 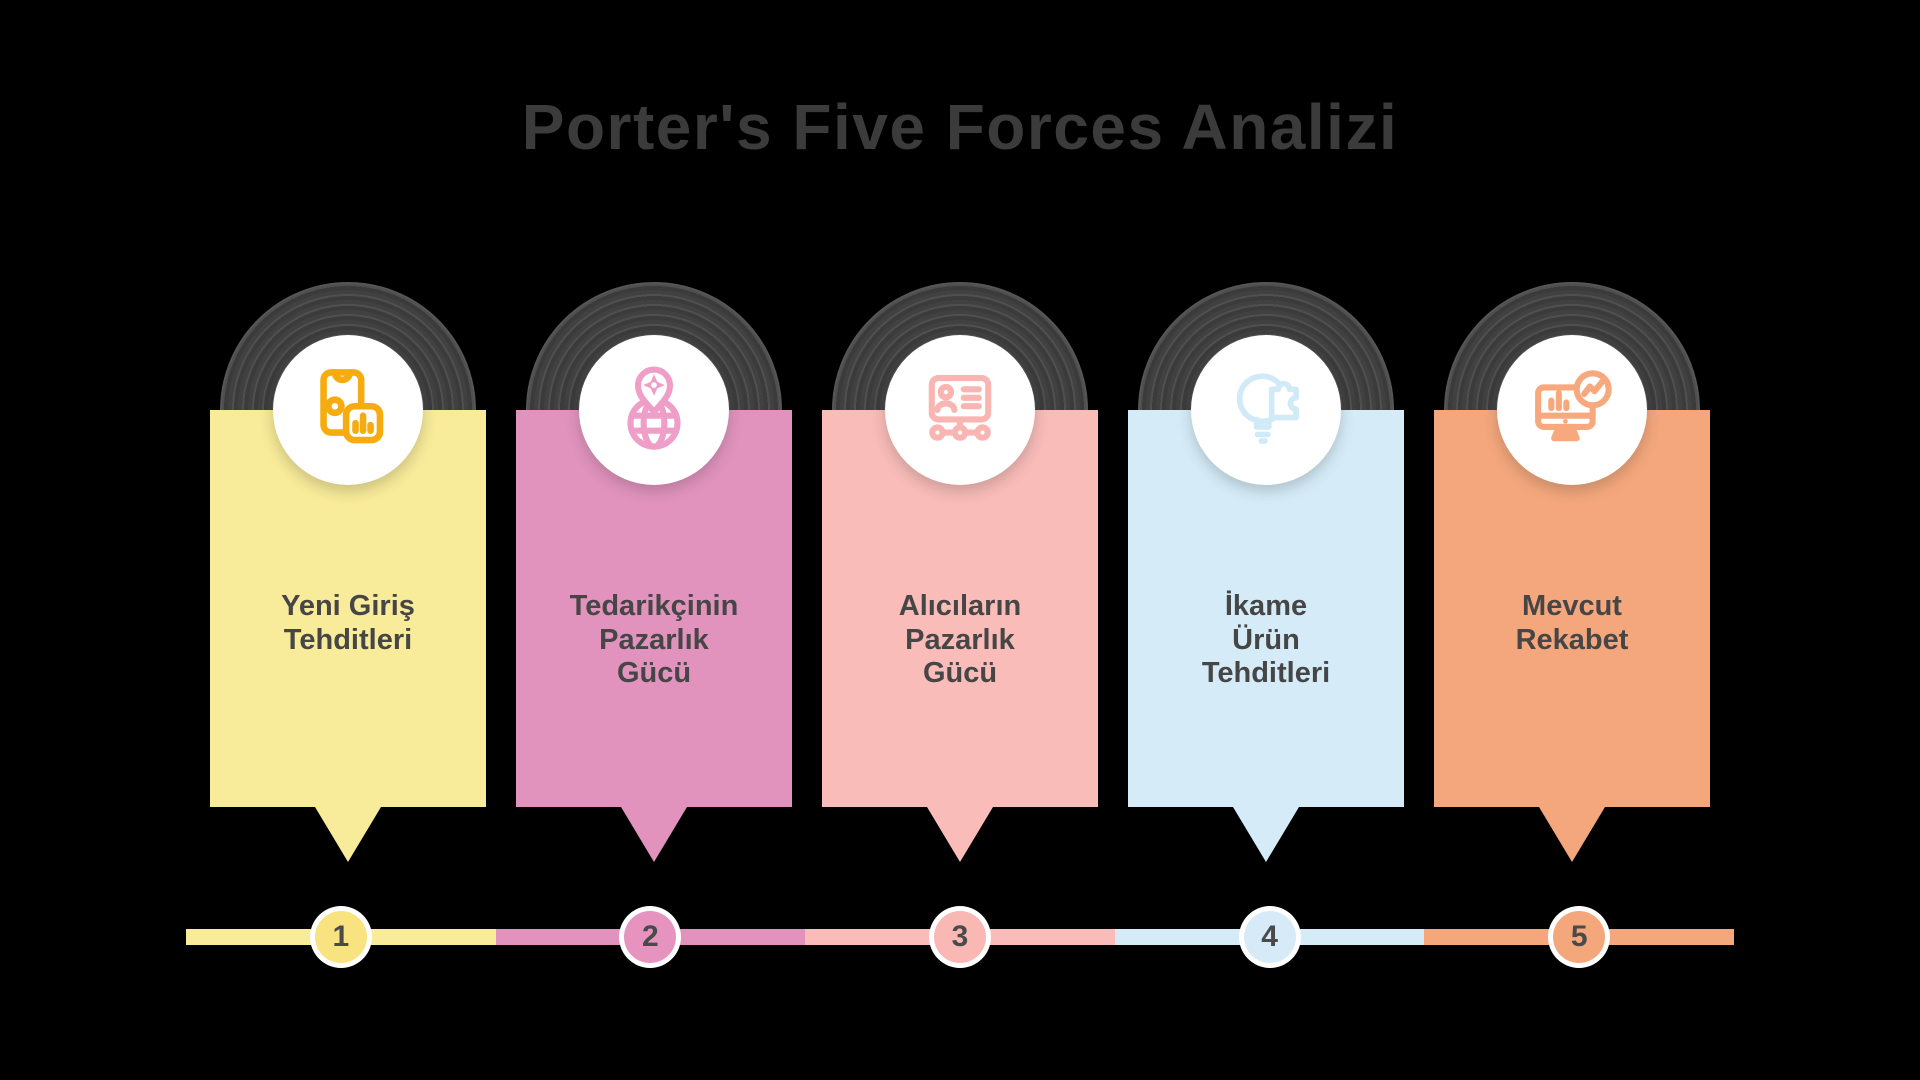 I want to click on force-card: Mevcut Rekabet, so click(x=1572, y=573).